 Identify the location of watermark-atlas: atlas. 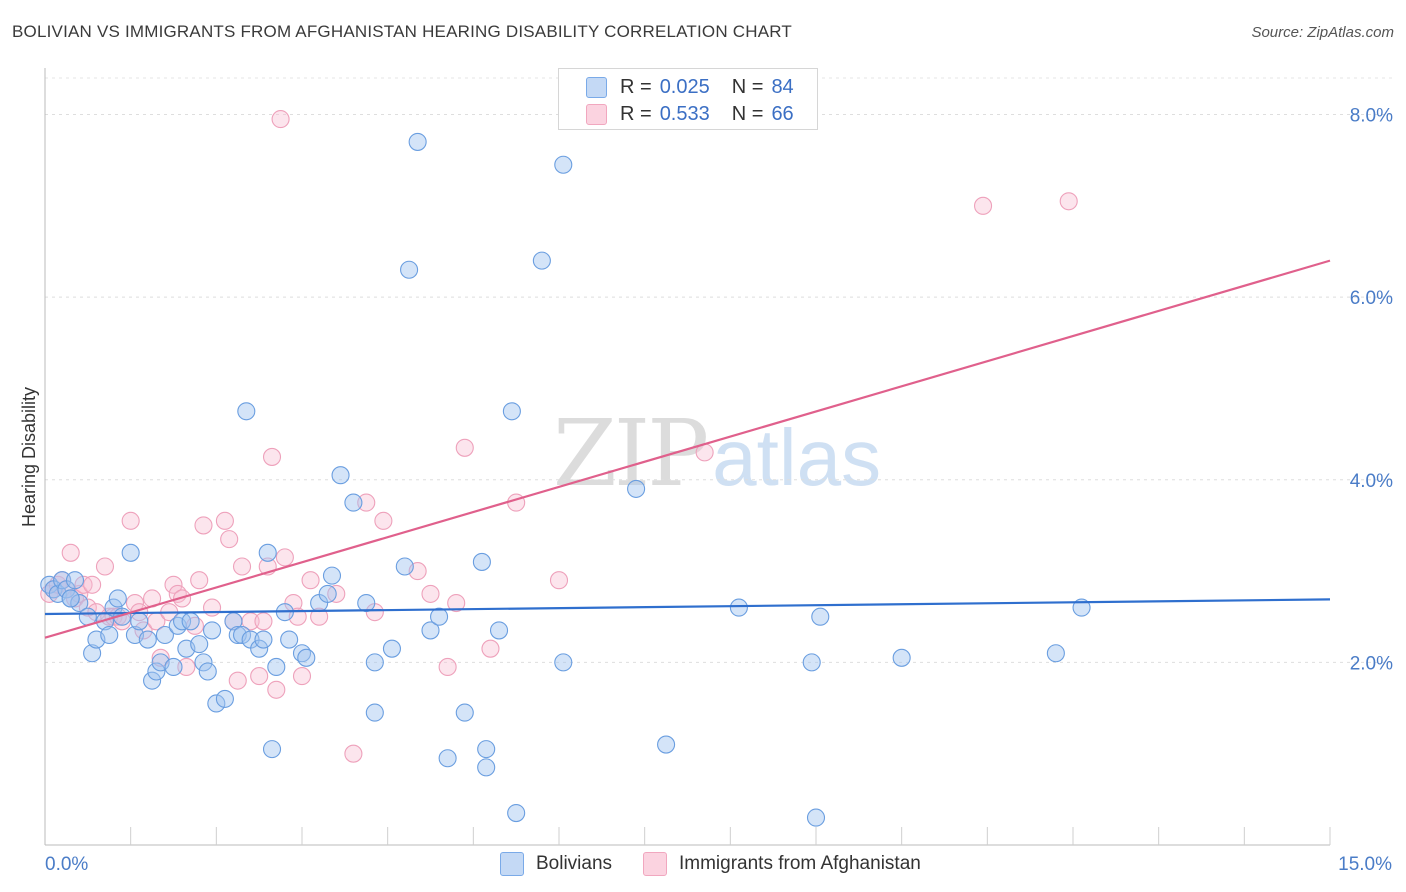
(797, 457).